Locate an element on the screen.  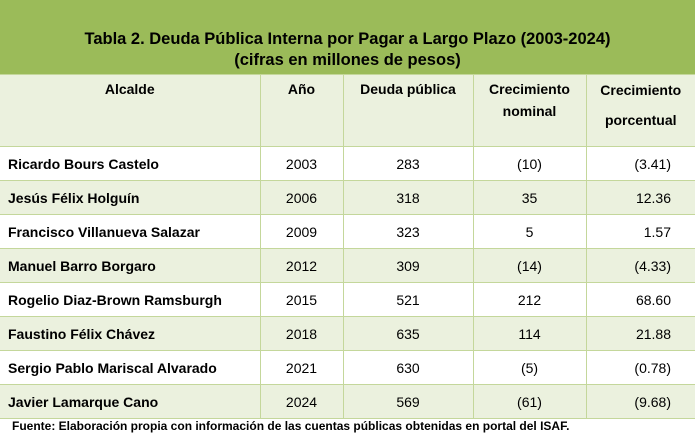
table-row: Javier Lamarque Cano 2024 569 (61) (9.68) is located at coordinates (347, 401).